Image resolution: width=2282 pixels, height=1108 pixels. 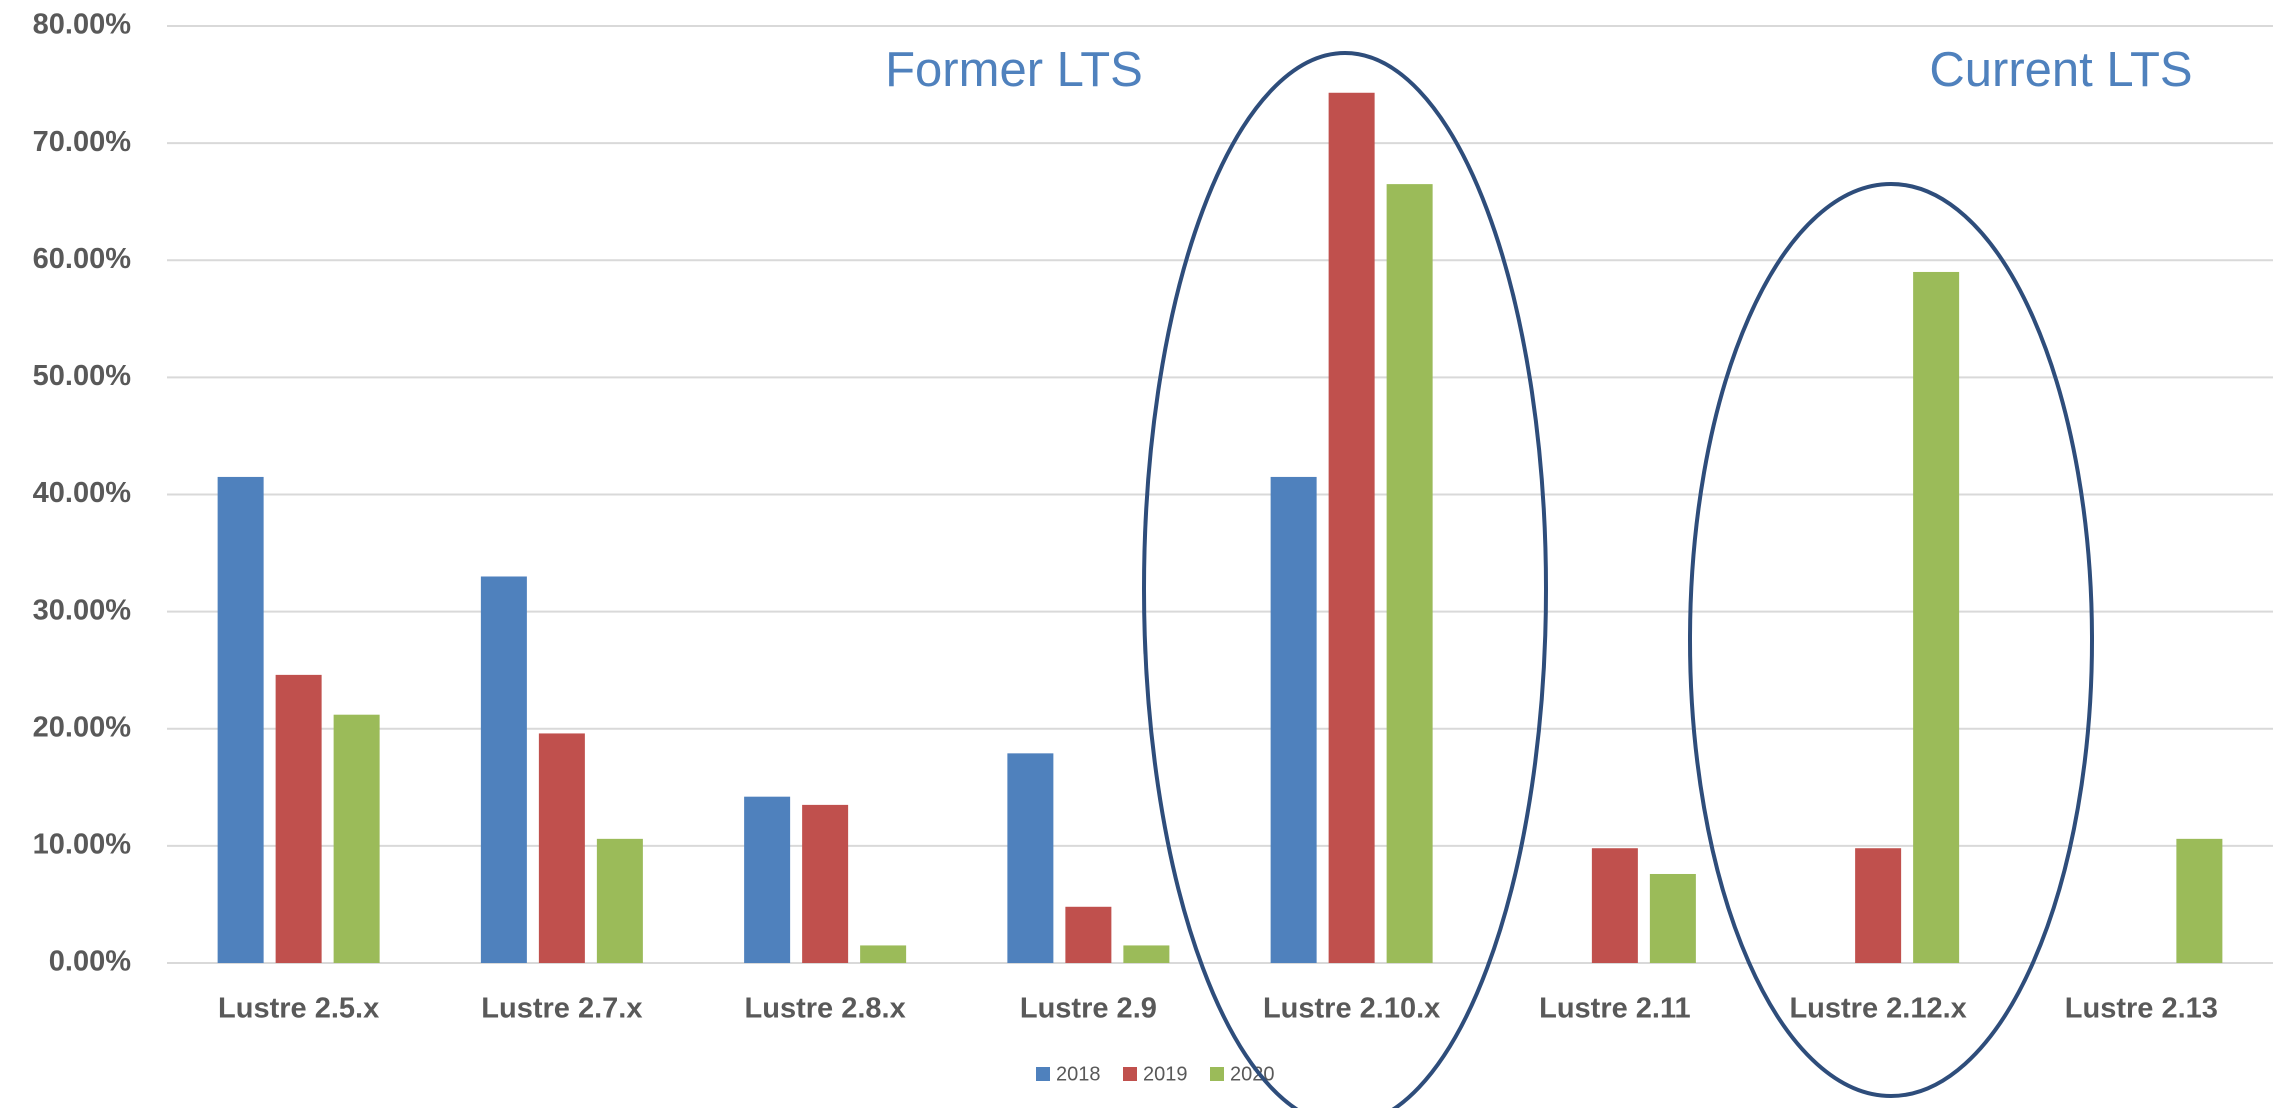 I want to click on y-tick-label: 10.00%, so click(x=82, y=845).